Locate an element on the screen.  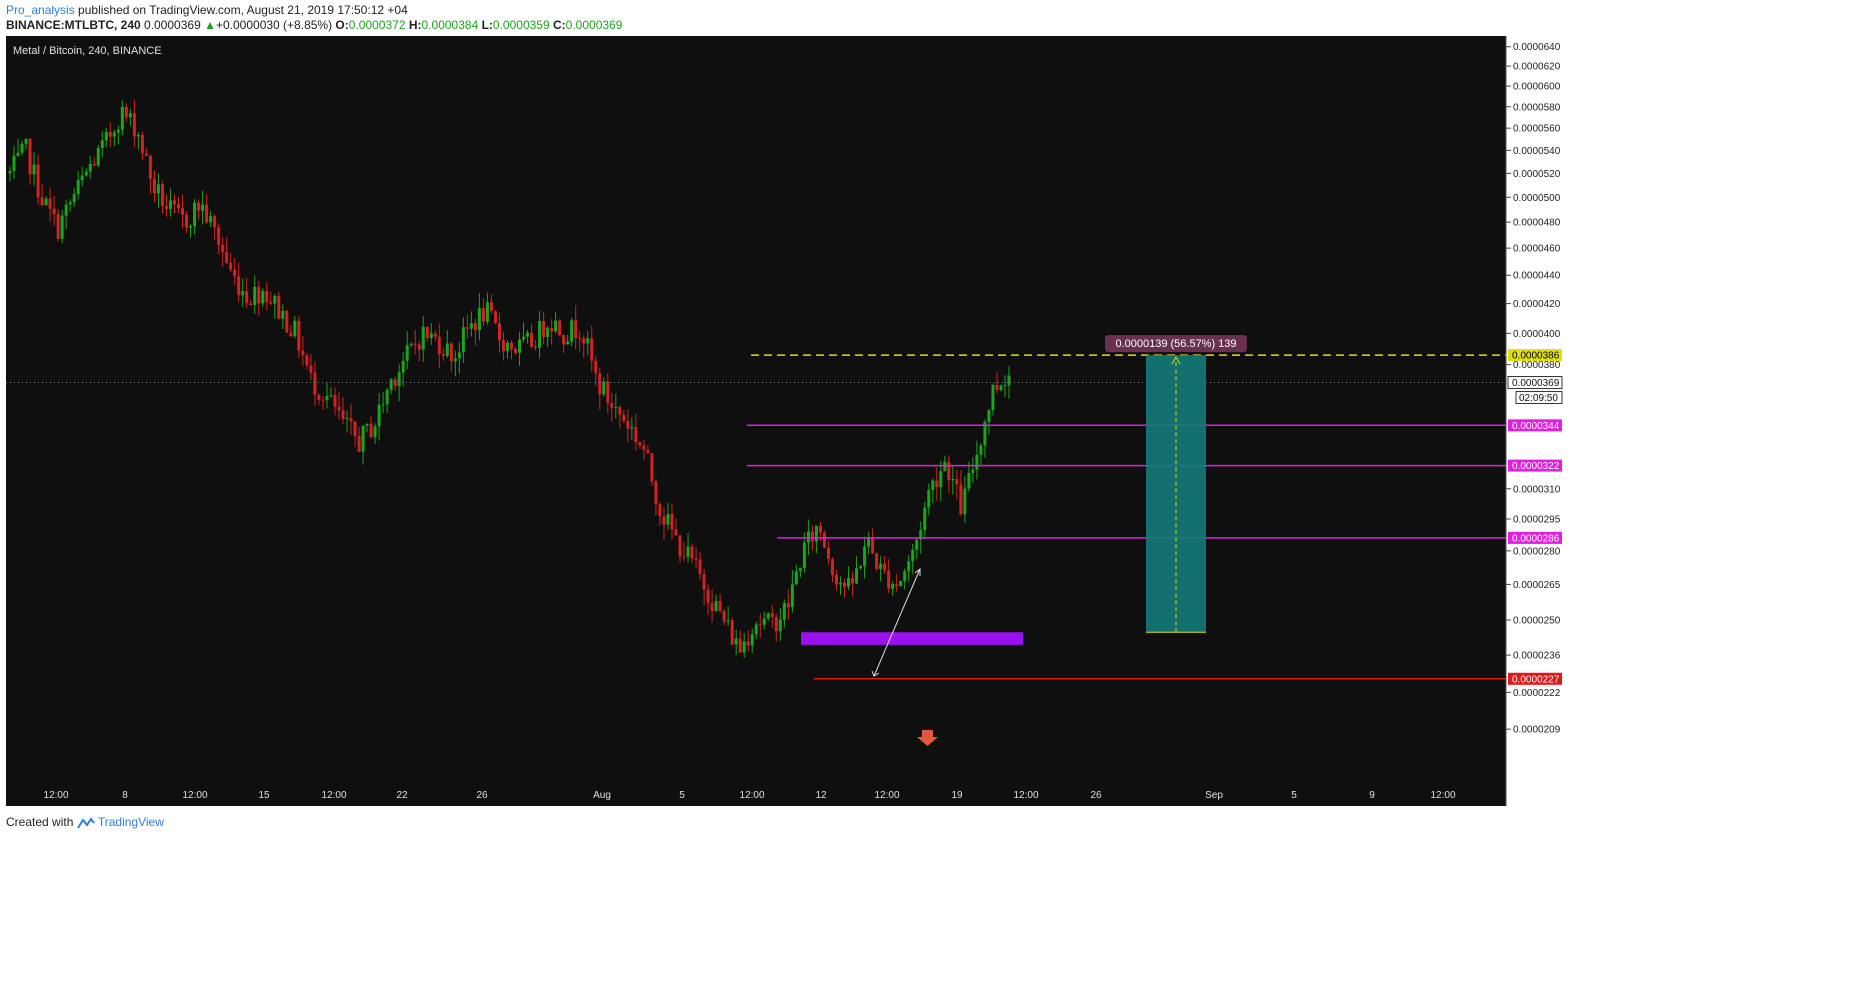
level-price-label: 0.0000286 is located at coordinates (1536, 538).